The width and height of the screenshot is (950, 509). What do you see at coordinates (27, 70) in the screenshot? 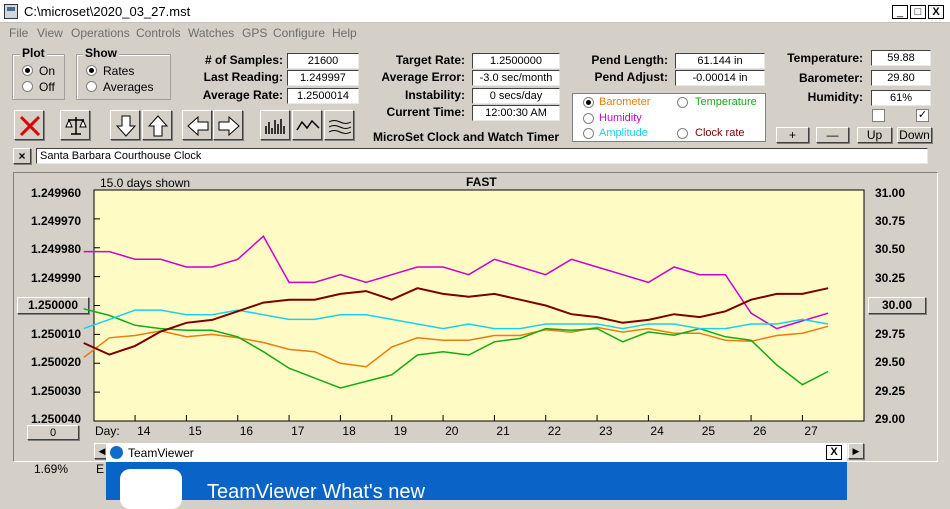
I see `plot-on-radio` at bounding box center [27, 70].